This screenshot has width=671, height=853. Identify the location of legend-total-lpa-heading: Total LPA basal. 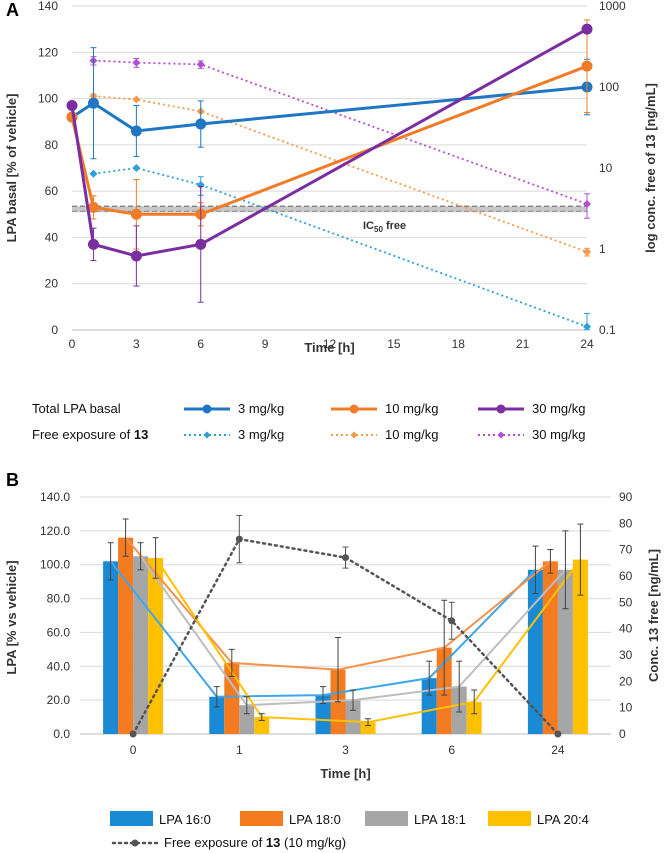
(76, 408).